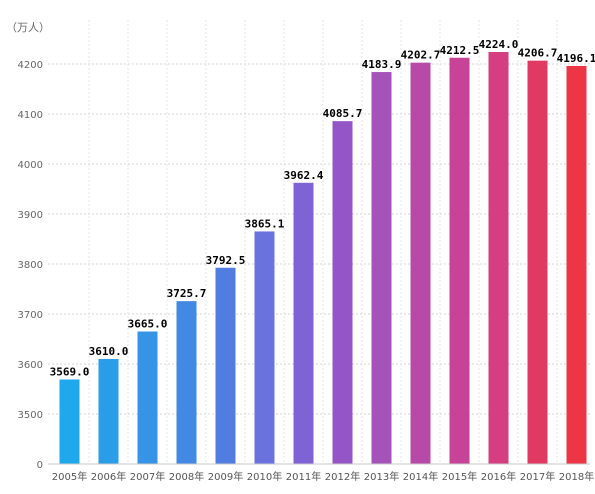 This screenshot has width=595, height=494. What do you see at coordinates (30, 315) in the screenshot?
I see `y-tick-label: 3700` at bounding box center [30, 315].